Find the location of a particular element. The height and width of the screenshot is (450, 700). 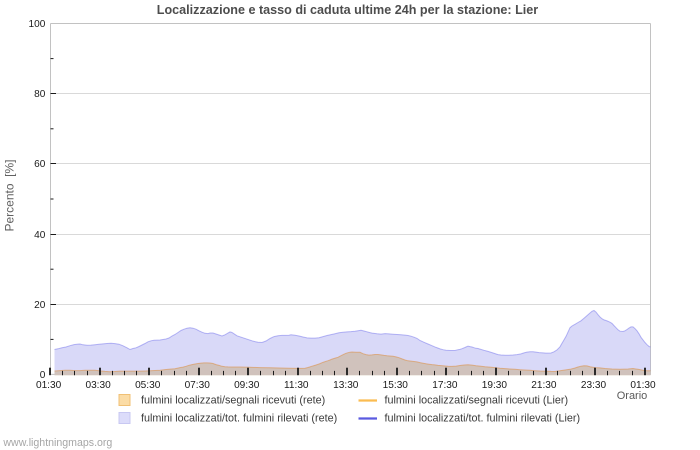

svg-text: 40 is located at coordinates (40, 235).